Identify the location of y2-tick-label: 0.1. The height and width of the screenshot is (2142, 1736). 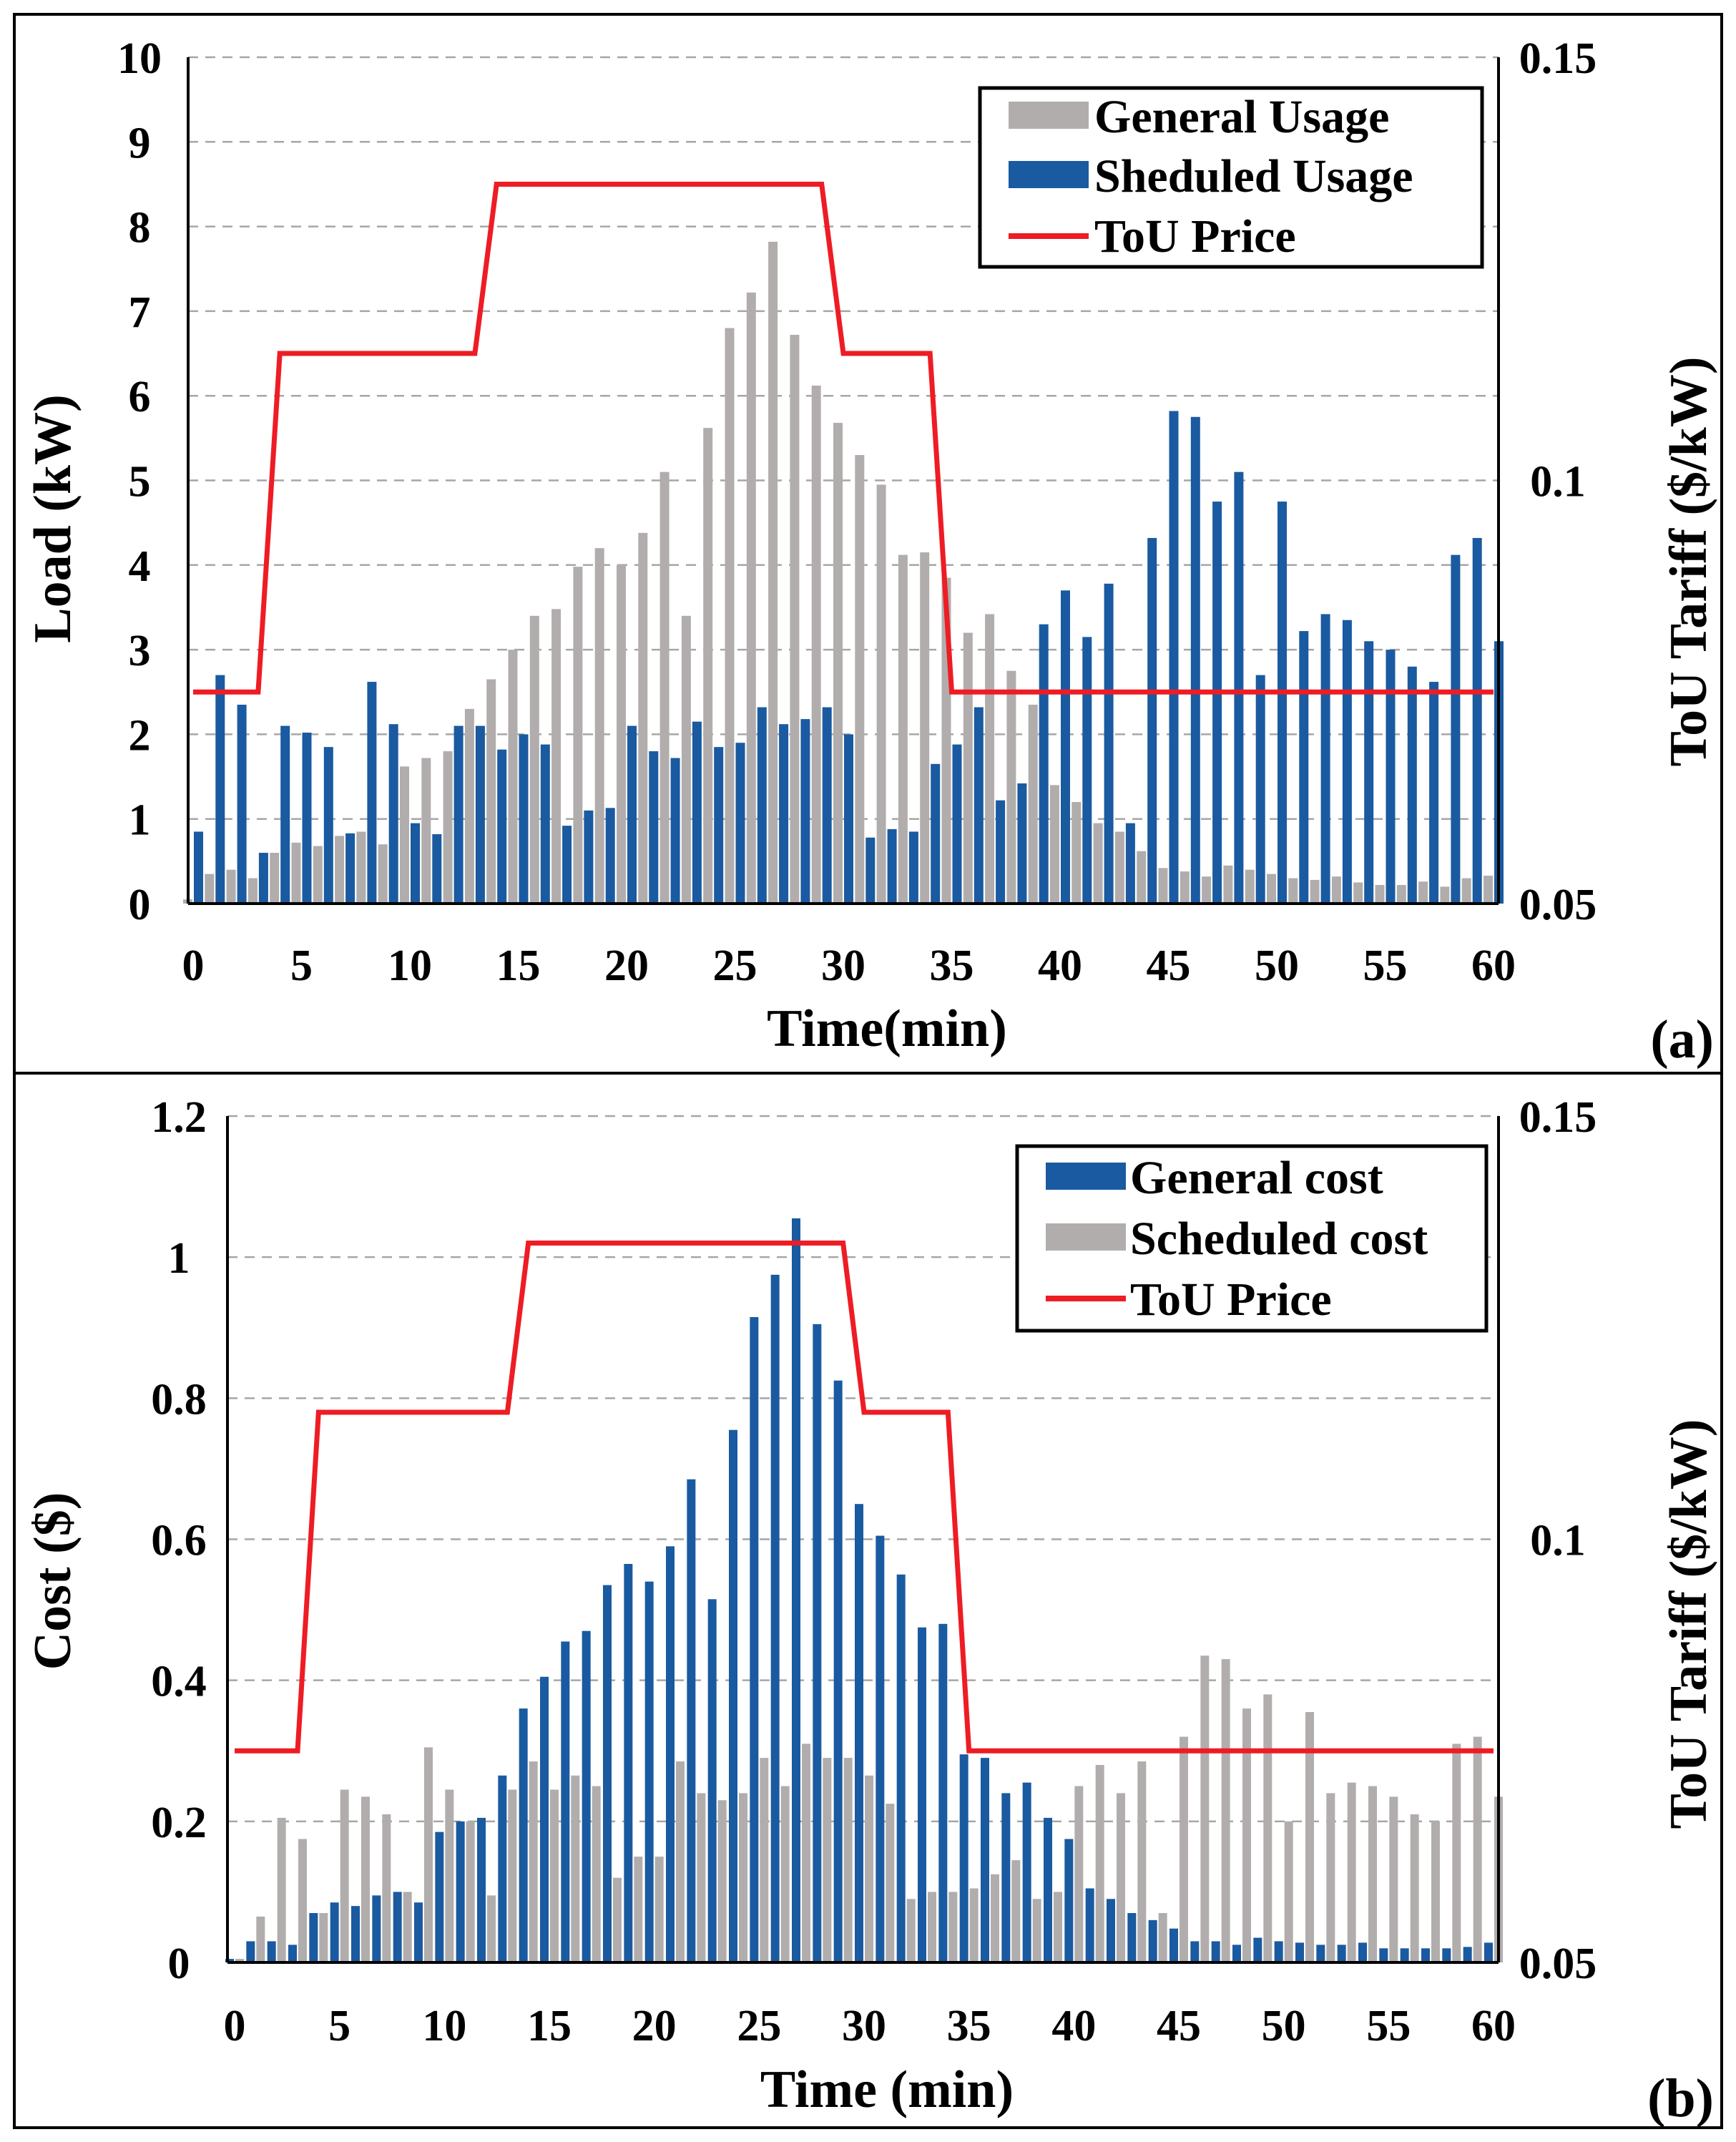
(1558, 1541).